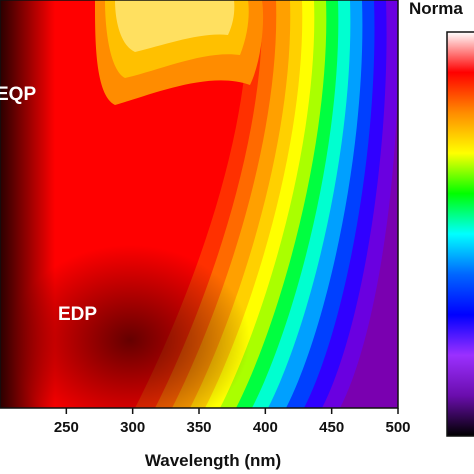 The width and height of the screenshot is (474, 474). I want to click on x-axis-title: Wavelength (nm), so click(213, 460).